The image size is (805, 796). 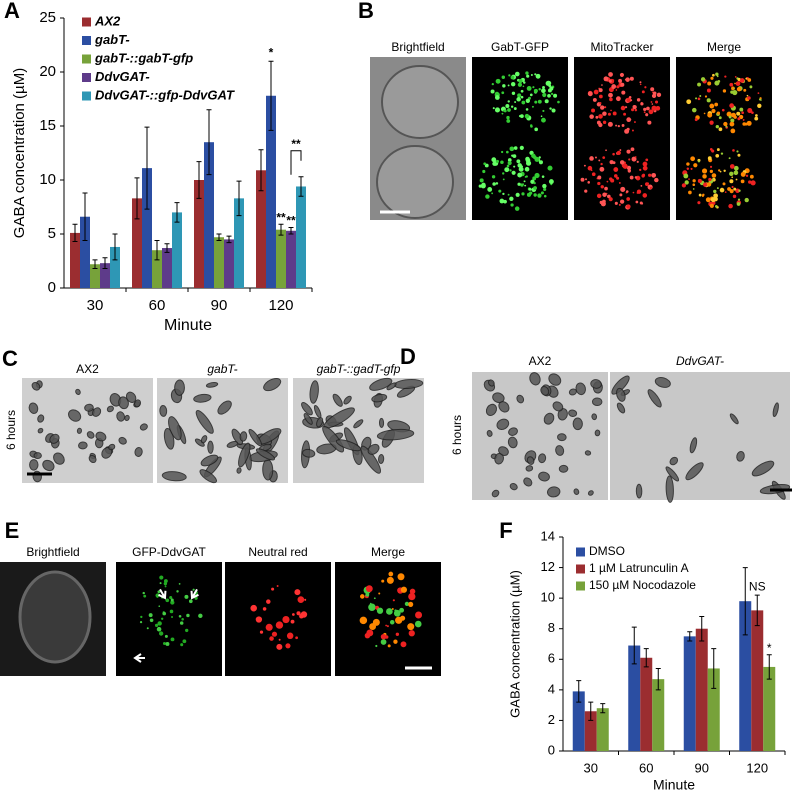 I want to click on legend-label: gabT-::gabT-gfp, so click(x=143, y=57).